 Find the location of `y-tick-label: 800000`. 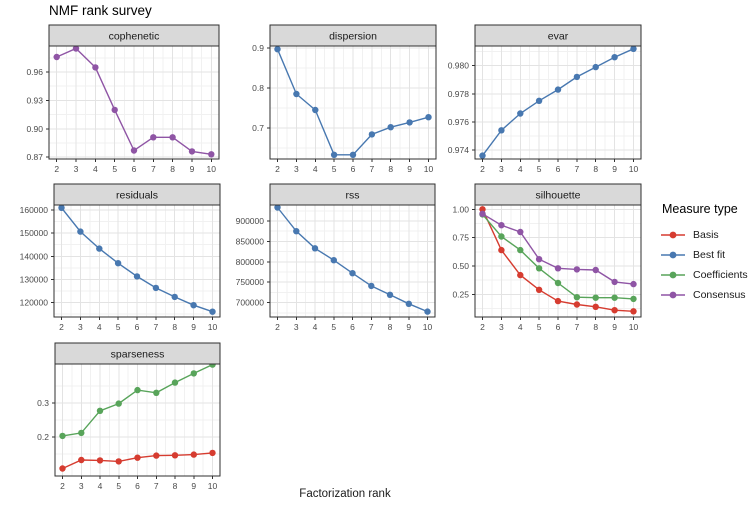

y-tick-label: 800000 is located at coordinates (250, 262).